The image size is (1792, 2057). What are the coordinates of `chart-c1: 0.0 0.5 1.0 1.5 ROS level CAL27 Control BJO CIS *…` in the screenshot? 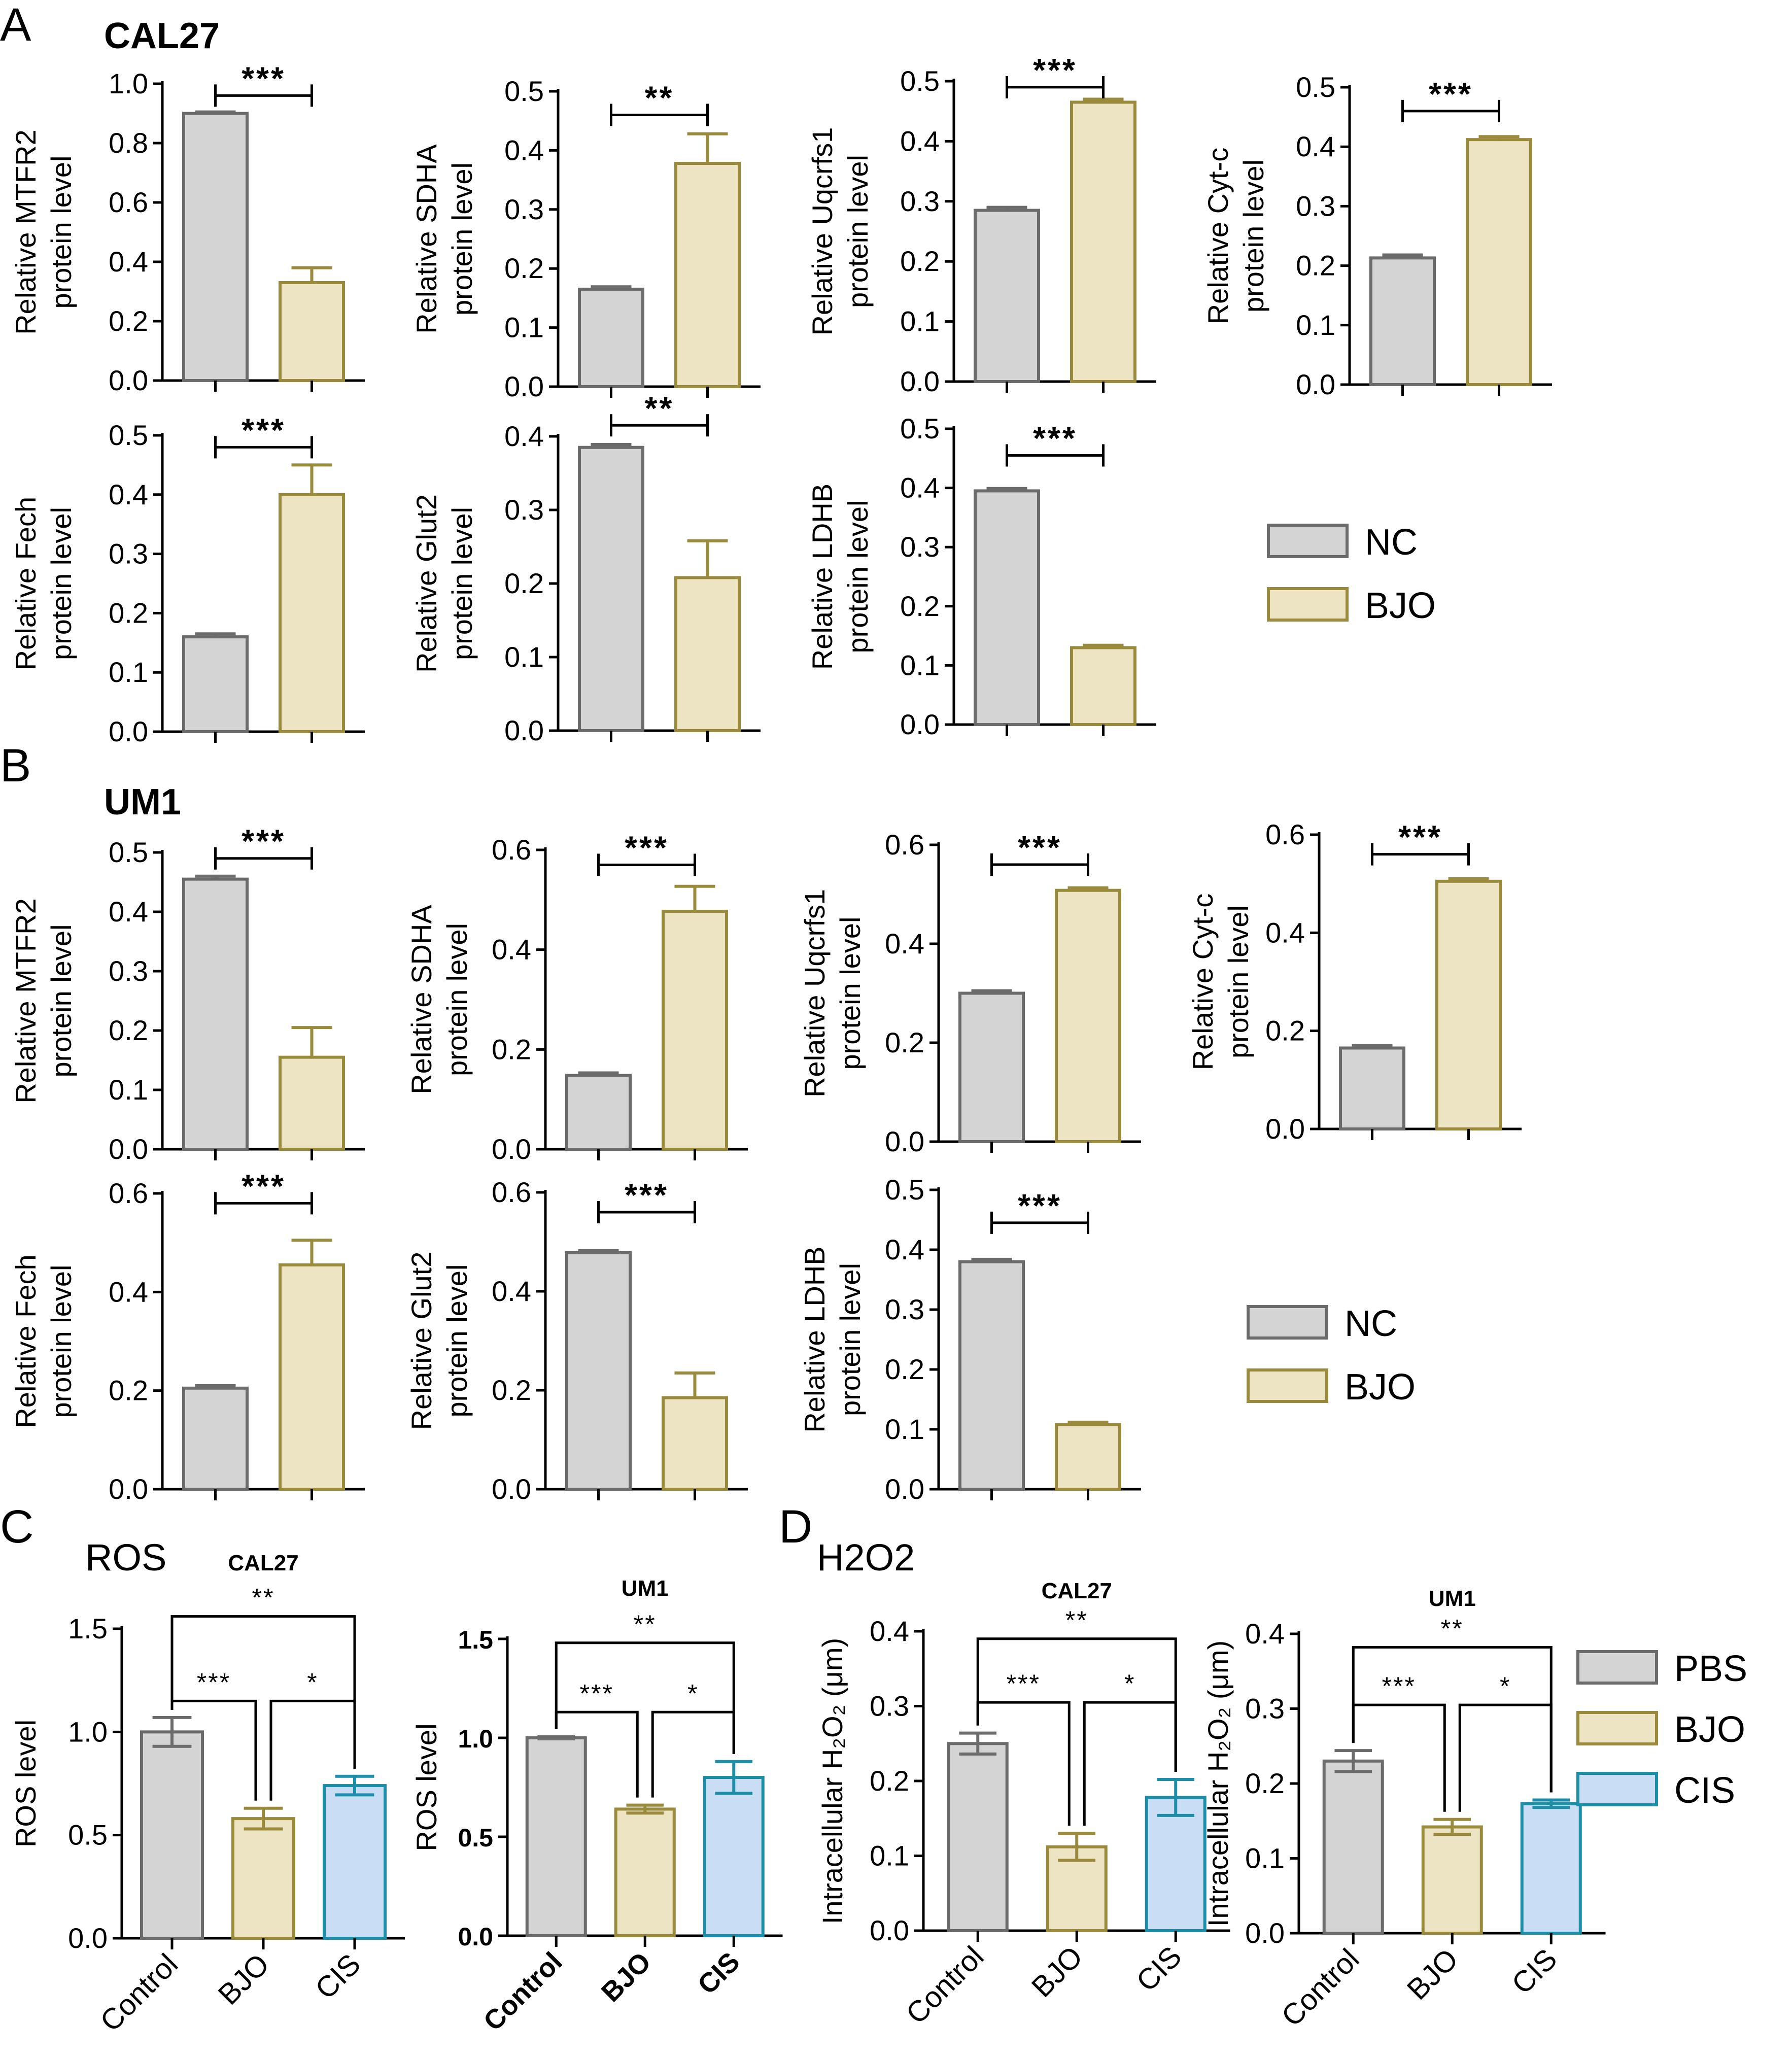 It's located at (207, 1794).